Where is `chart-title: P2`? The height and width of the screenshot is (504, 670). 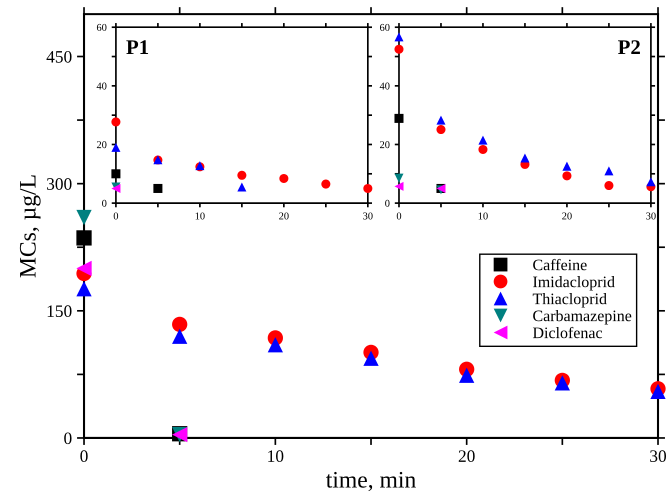 chart-title: P2 is located at coordinates (629, 47).